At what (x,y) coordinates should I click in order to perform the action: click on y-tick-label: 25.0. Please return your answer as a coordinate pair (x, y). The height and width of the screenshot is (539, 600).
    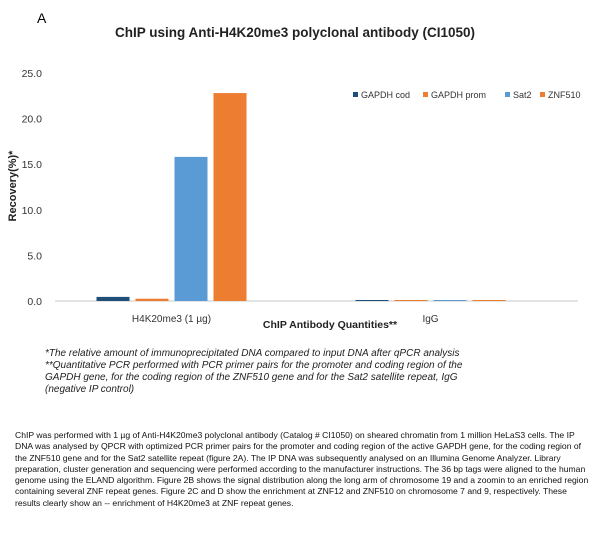
    Looking at the image, I should click on (32, 74).